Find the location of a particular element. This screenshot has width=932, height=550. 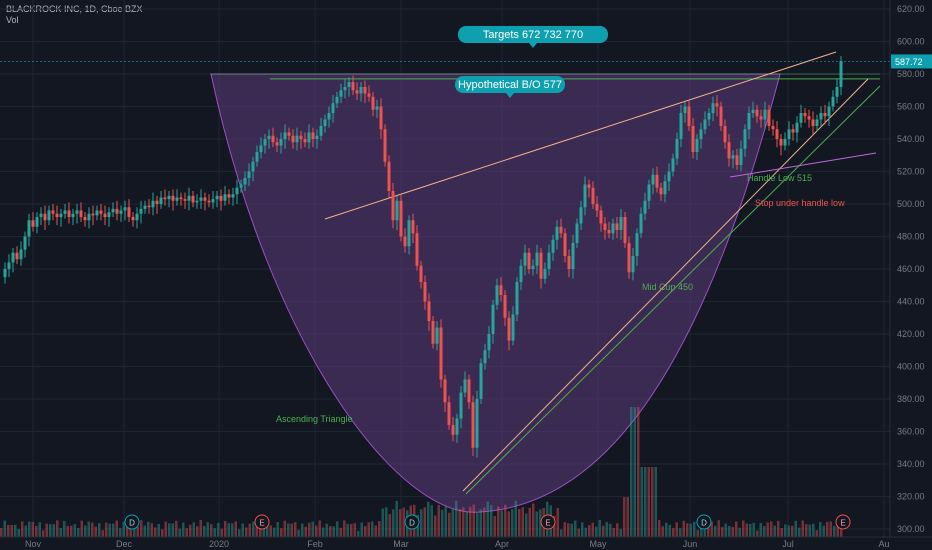

price-tick-label: 440.00 is located at coordinates (911, 302).